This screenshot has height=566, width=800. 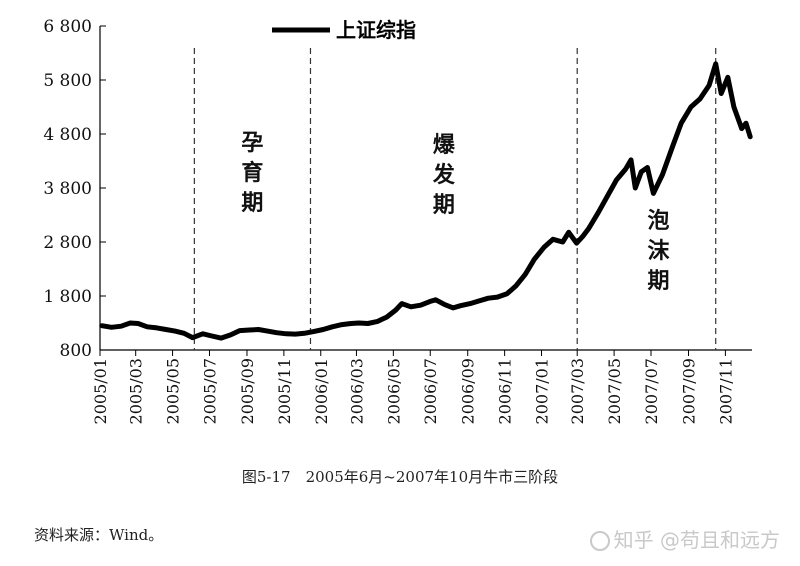 I want to click on y-axis: 800 1 800 2 800 3 800 4 800 5 800 6 800, so click(x=74, y=189).